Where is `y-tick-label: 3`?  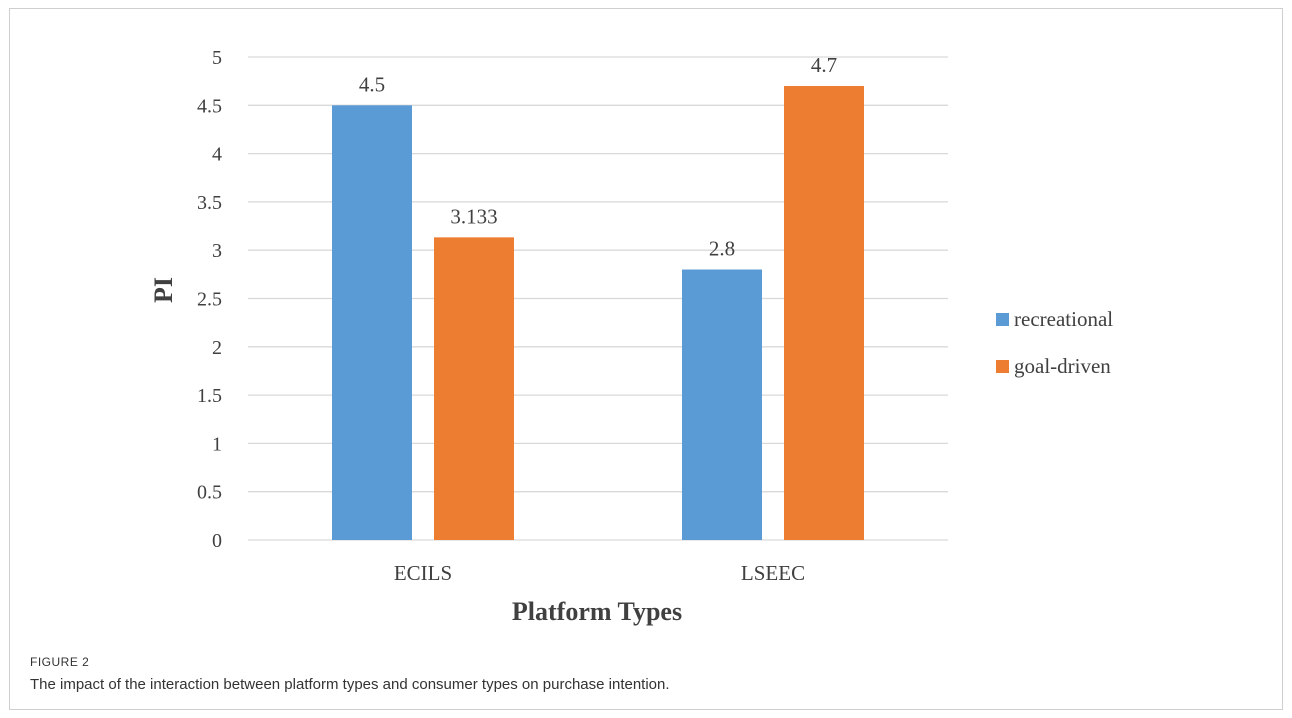
y-tick-label: 3 is located at coordinates (217, 251).